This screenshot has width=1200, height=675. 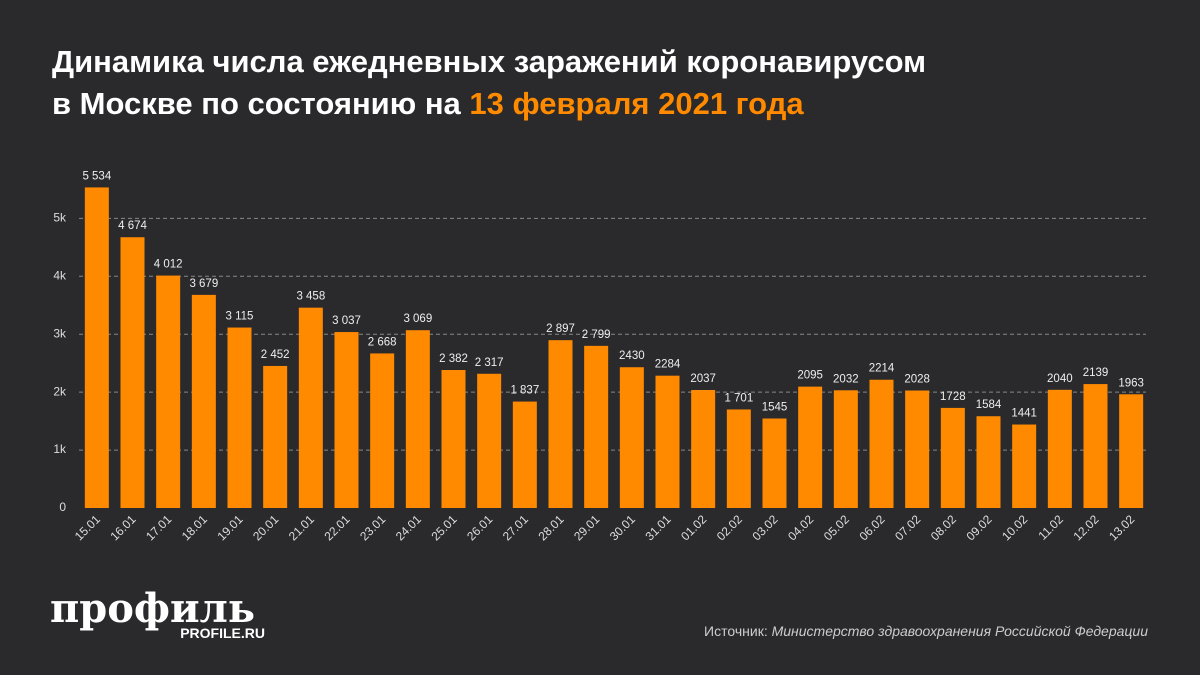 What do you see at coordinates (257, 103) in the screenshot?
I see `chart-title-part: в Москве по состоянию на` at bounding box center [257, 103].